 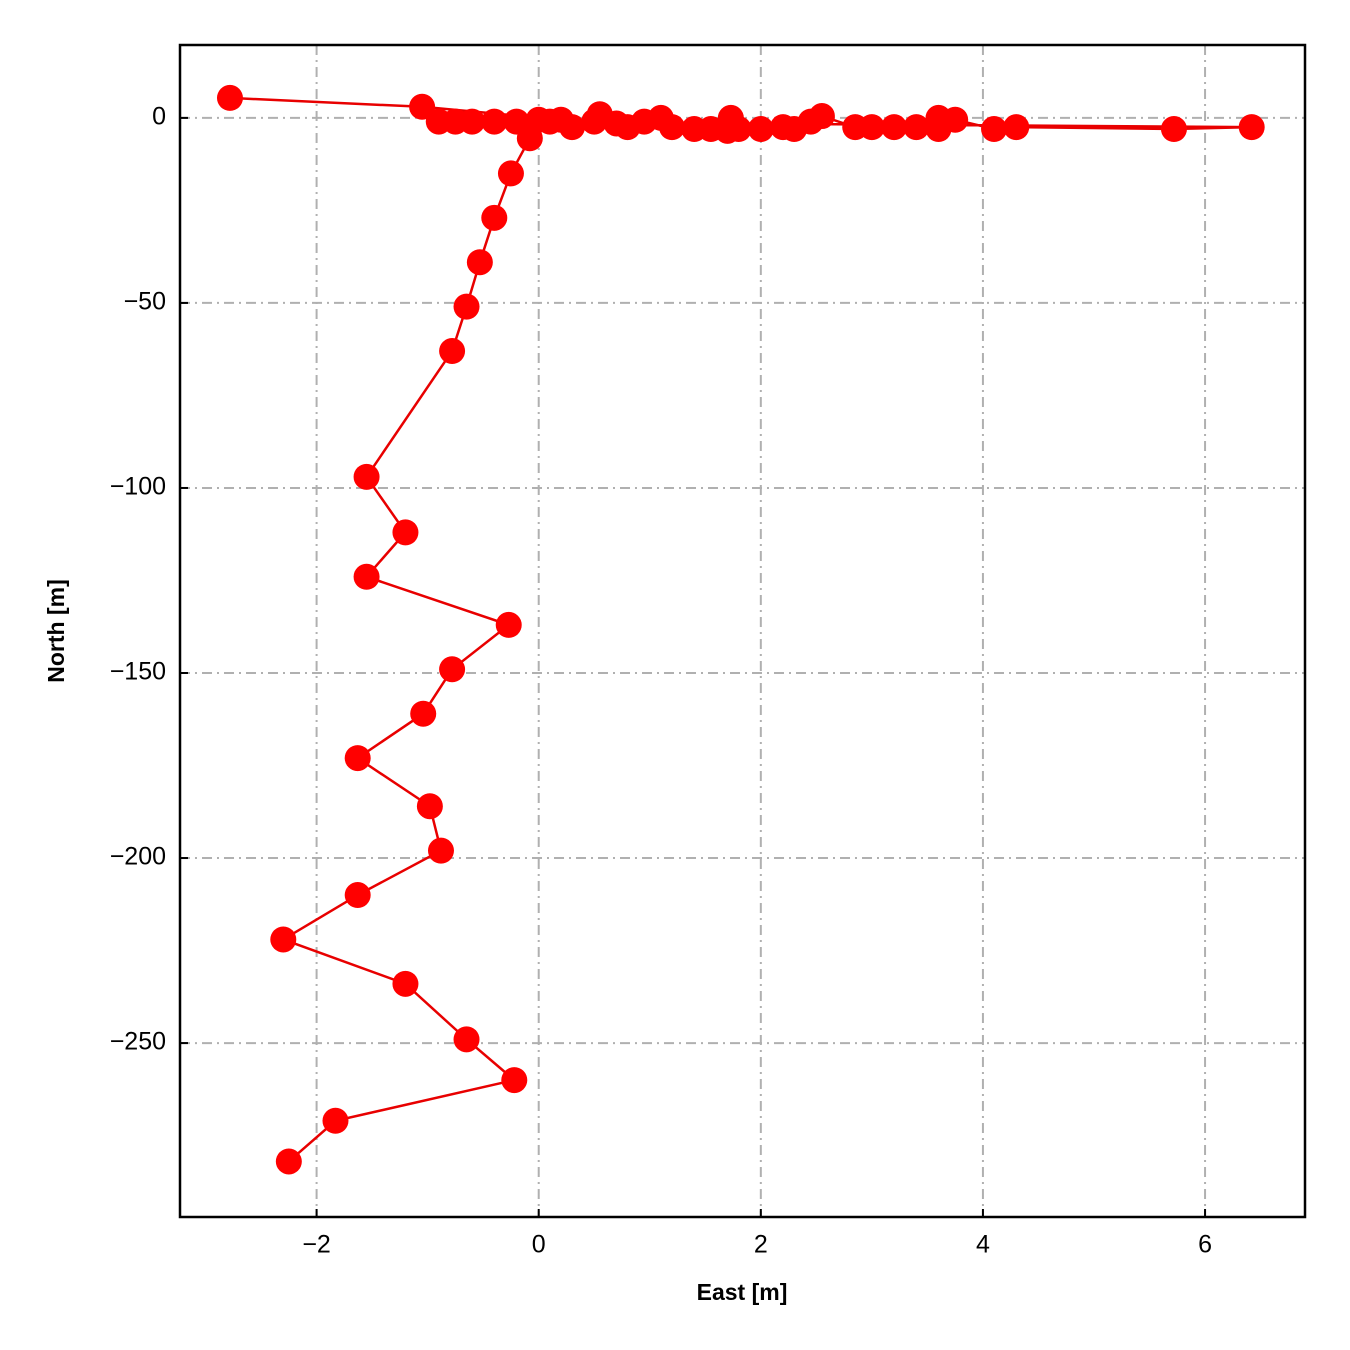 I want to click on y-tick-label: −250, so click(x=138, y=1042).